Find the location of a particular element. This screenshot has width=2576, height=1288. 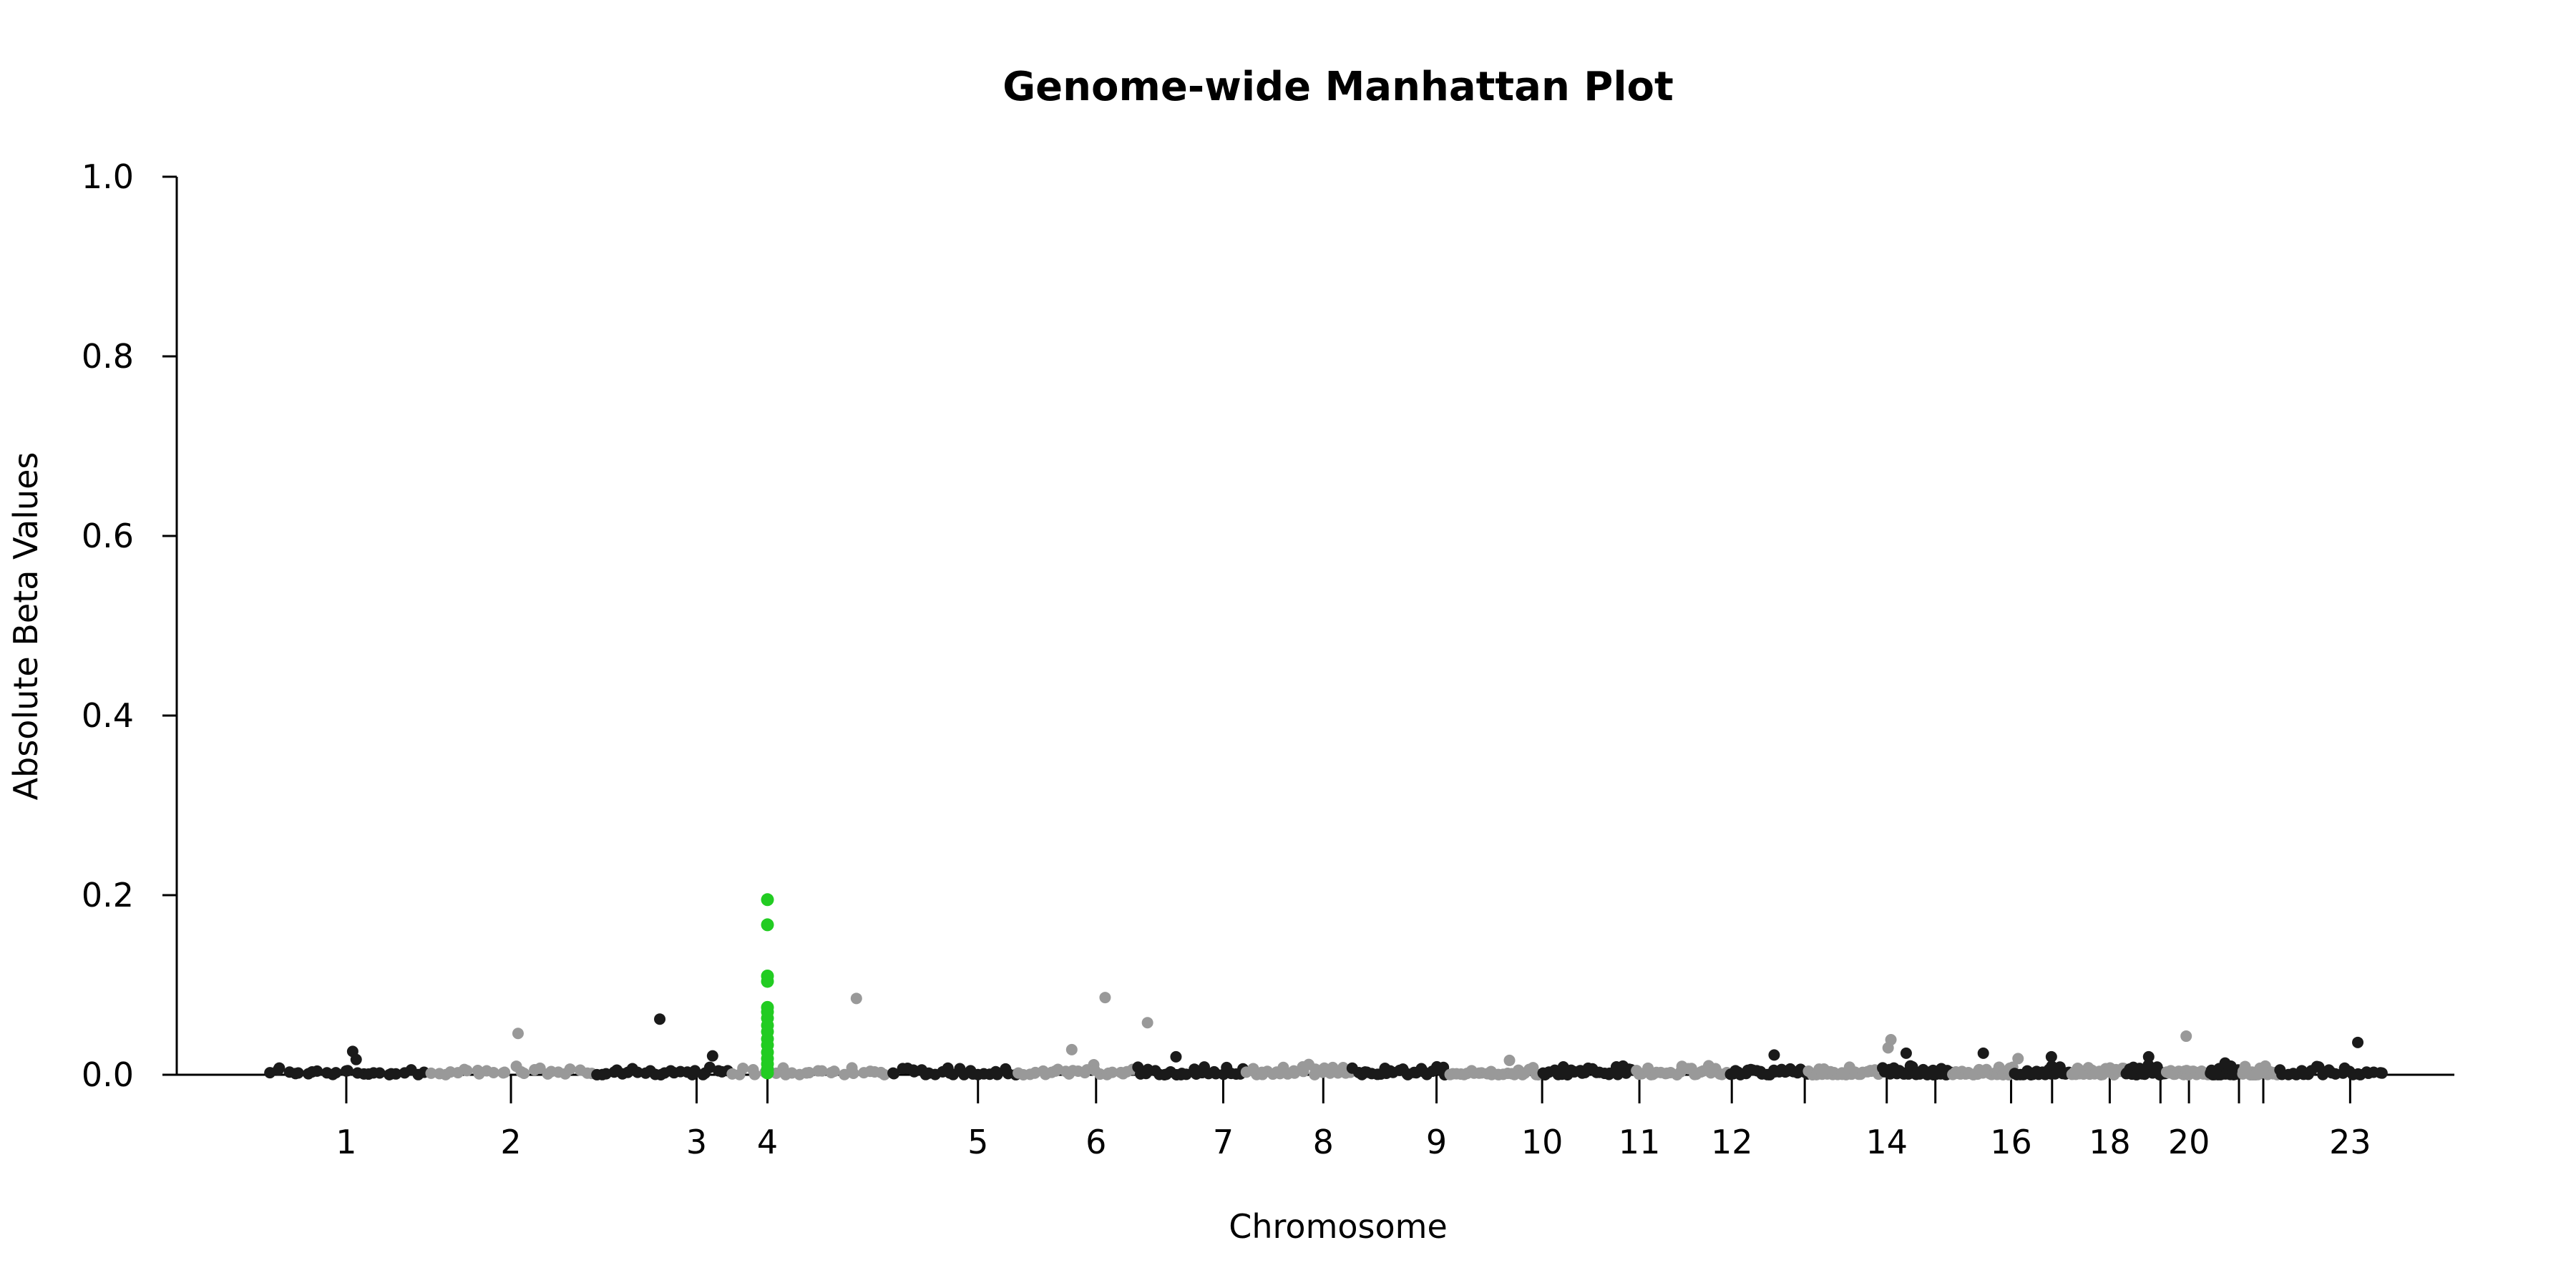

x-tick-label: 7 is located at coordinates (1223, 1142).